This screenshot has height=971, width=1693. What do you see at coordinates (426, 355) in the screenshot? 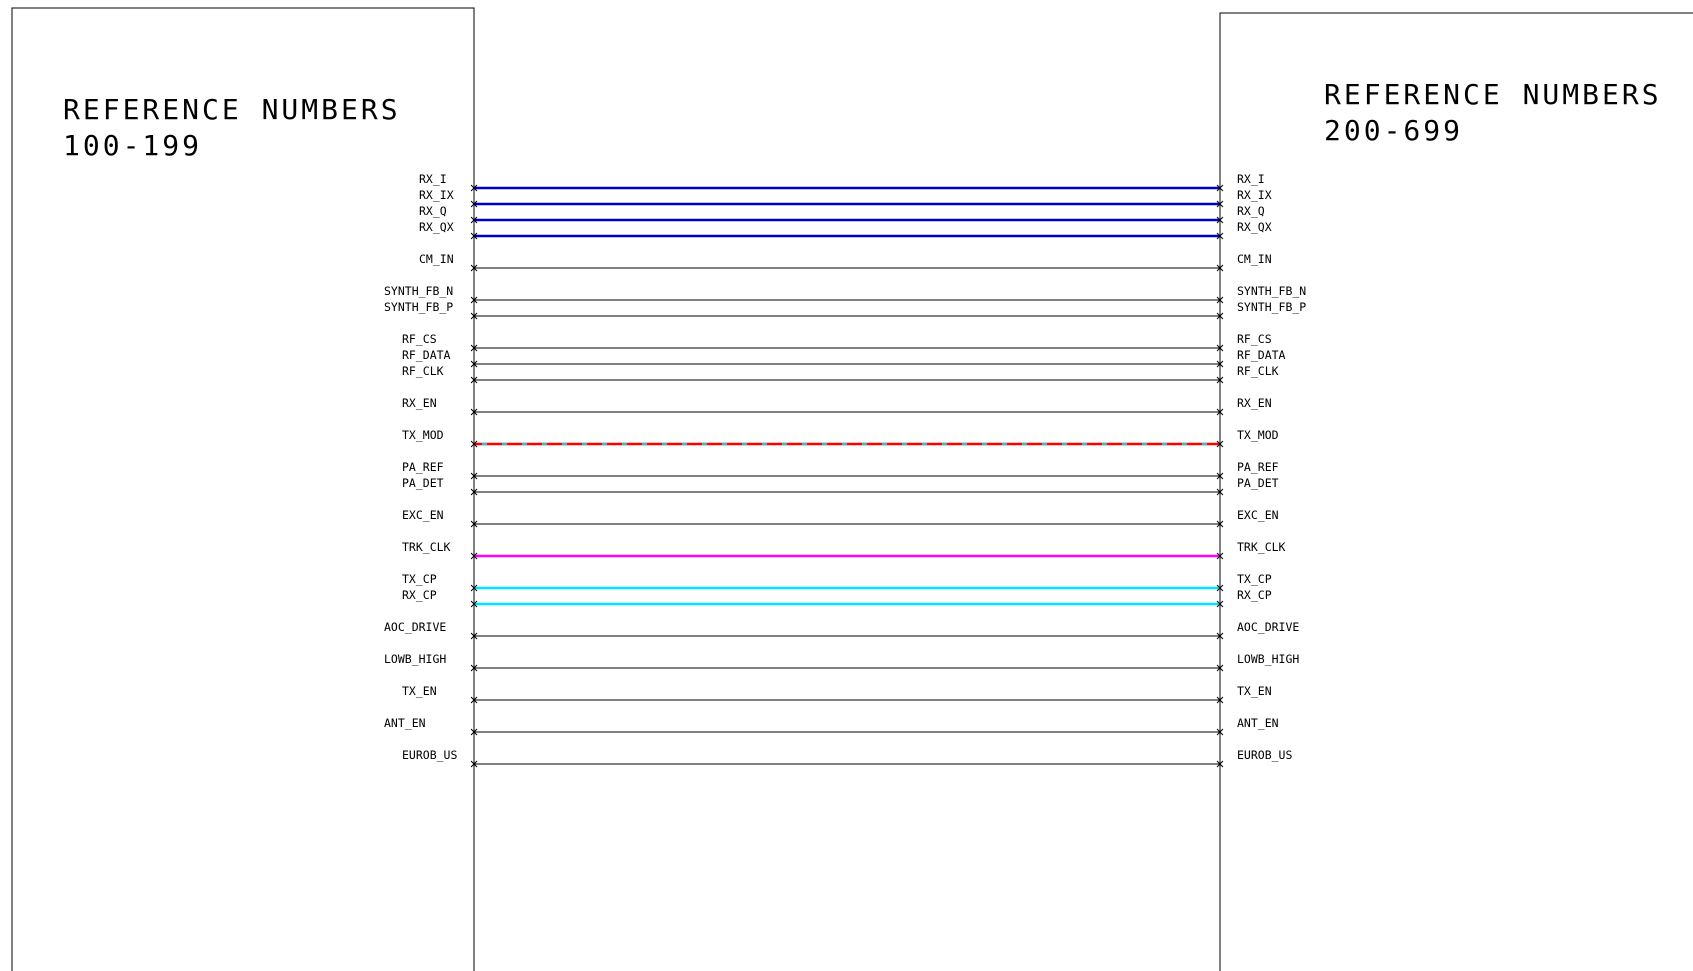
I see `left-net-label: RF_DATA` at bounding box center [426, 355].